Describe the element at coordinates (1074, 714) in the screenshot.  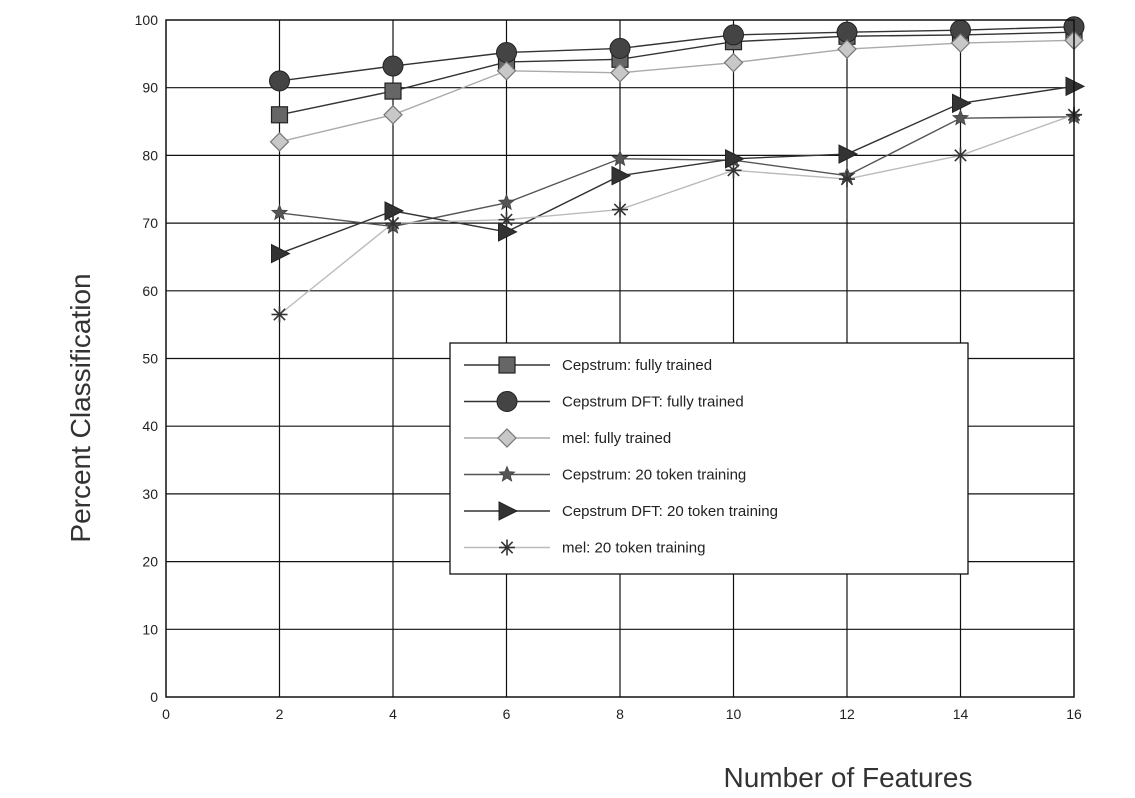
I see `x-tick-label: 16` at that location.